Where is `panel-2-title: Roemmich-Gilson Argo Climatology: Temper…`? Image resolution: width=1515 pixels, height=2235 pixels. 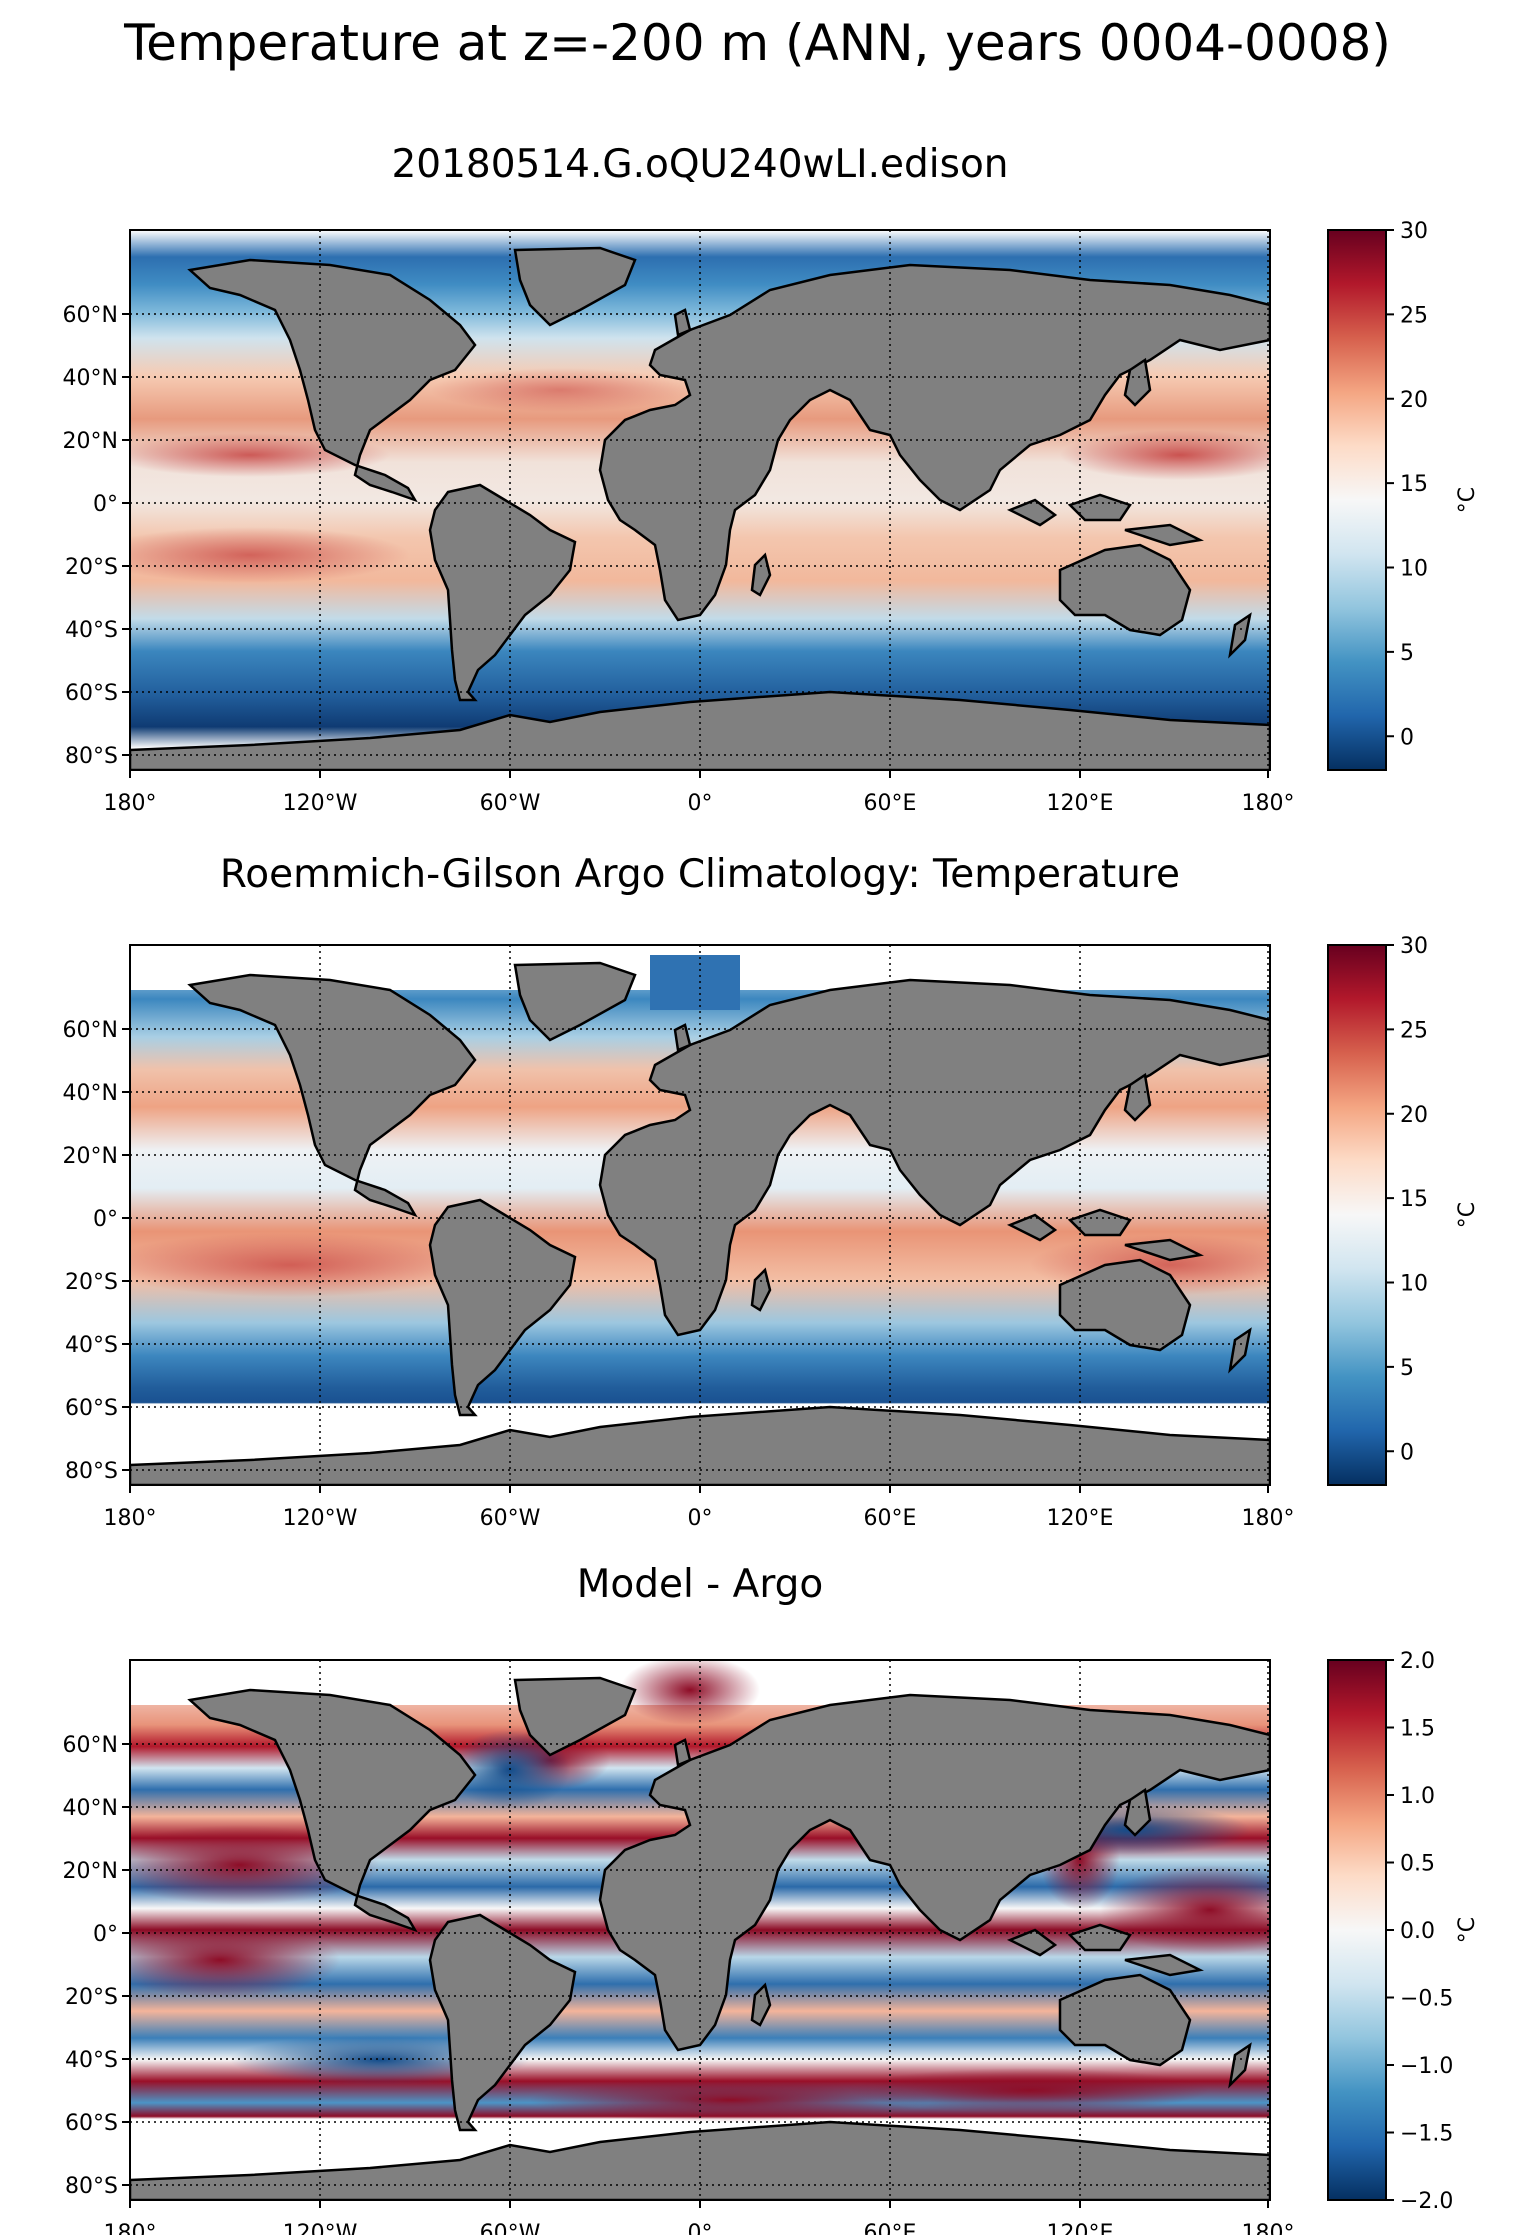 panel-2-title: Roemmich-Gilson Argo Climatology: Temper… is located at coordinates (700, 874).